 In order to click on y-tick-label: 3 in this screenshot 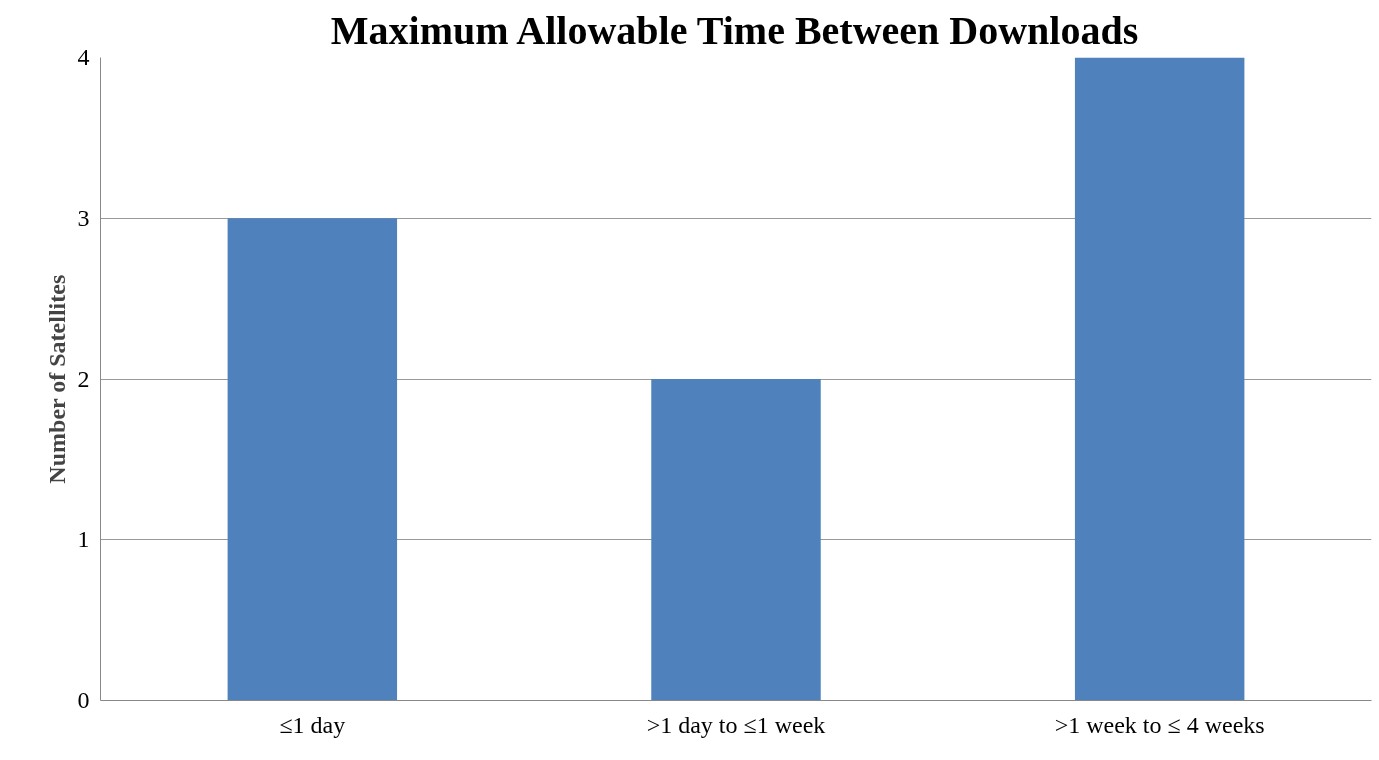, I will do `click(83, 217)`.